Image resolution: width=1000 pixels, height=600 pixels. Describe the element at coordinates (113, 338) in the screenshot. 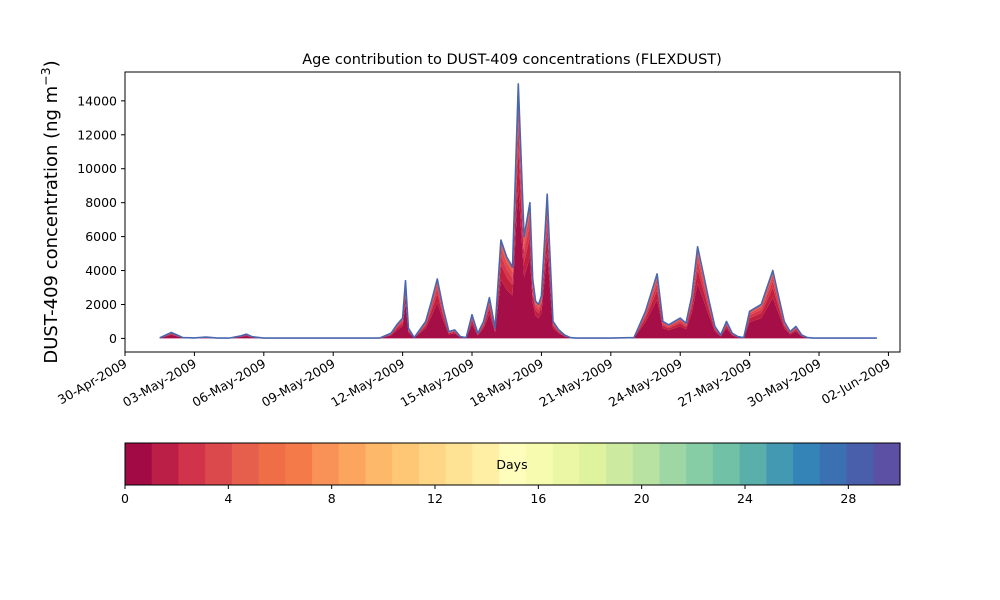

I see `y-tick-label: 0` at that location.